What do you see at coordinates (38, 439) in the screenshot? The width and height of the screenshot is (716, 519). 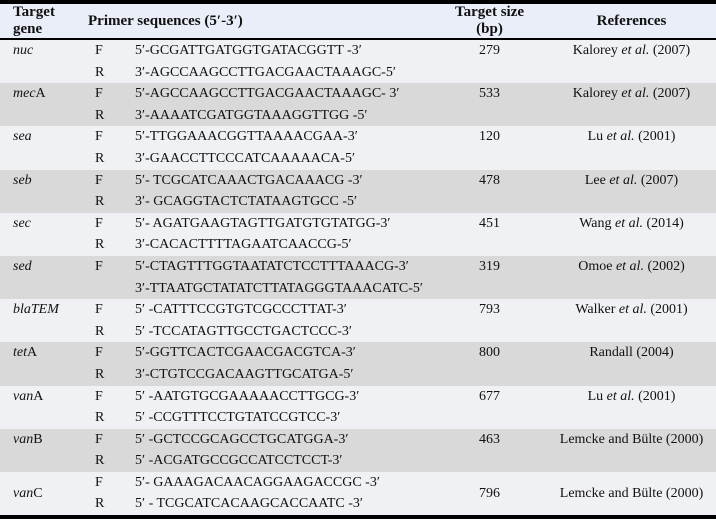 I see `gene-name-roman: B` at bounding box center [38, 439].